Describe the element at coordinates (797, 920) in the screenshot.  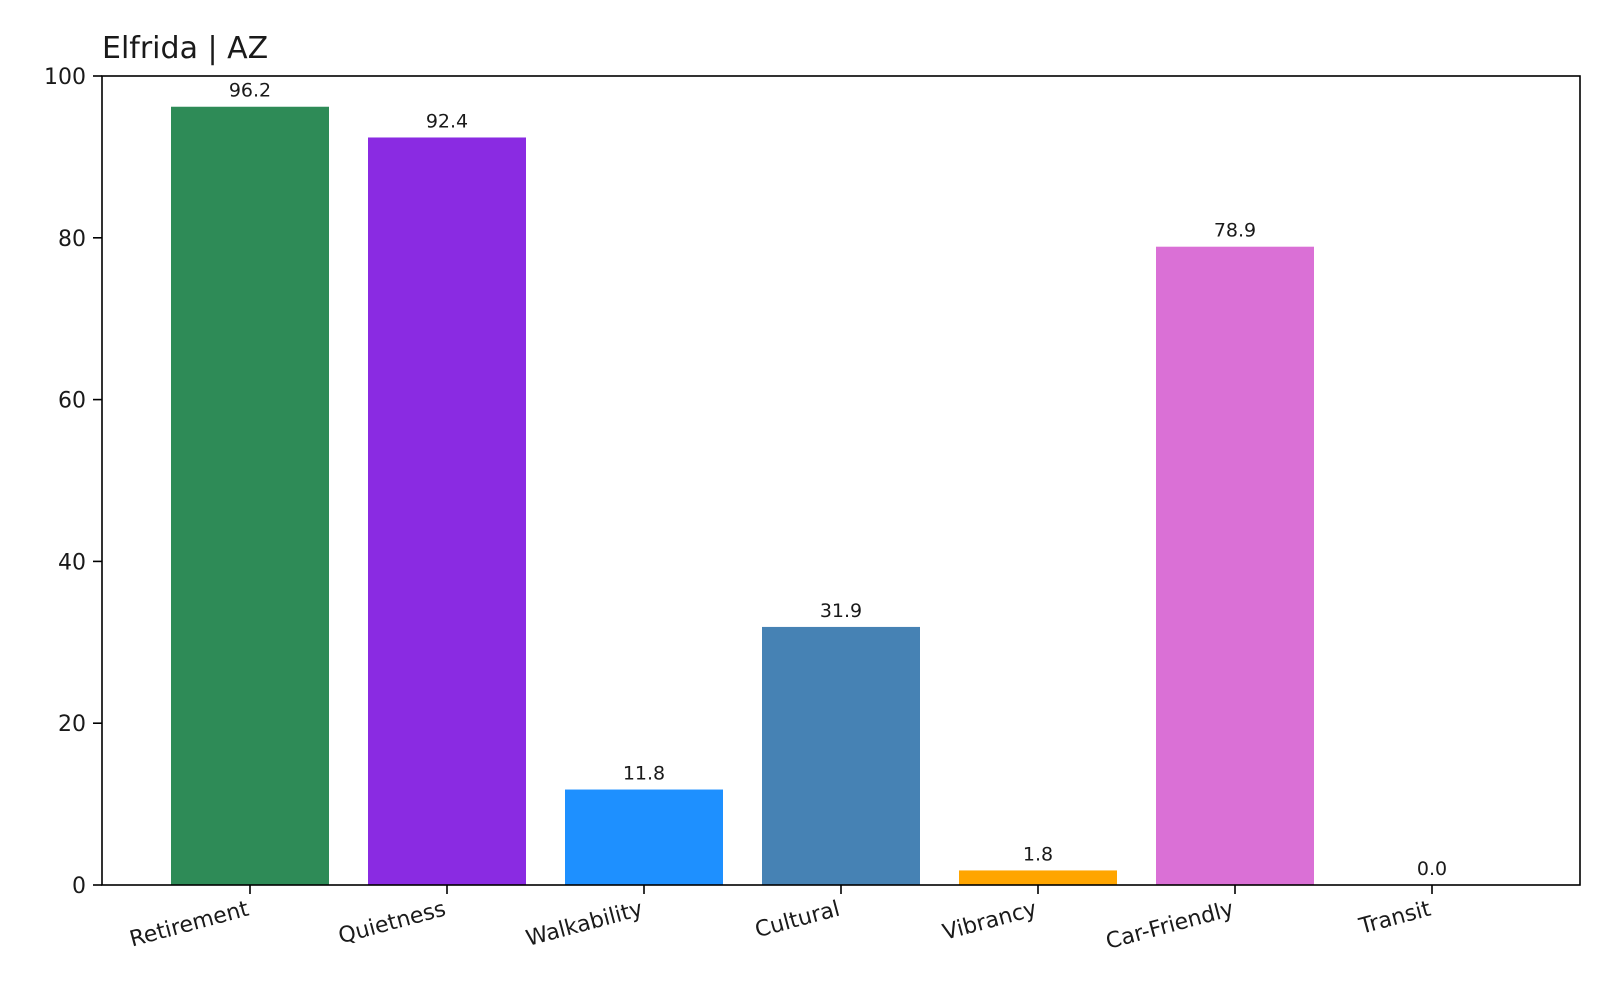
I see `x-tick-label: Cultural` at that location.